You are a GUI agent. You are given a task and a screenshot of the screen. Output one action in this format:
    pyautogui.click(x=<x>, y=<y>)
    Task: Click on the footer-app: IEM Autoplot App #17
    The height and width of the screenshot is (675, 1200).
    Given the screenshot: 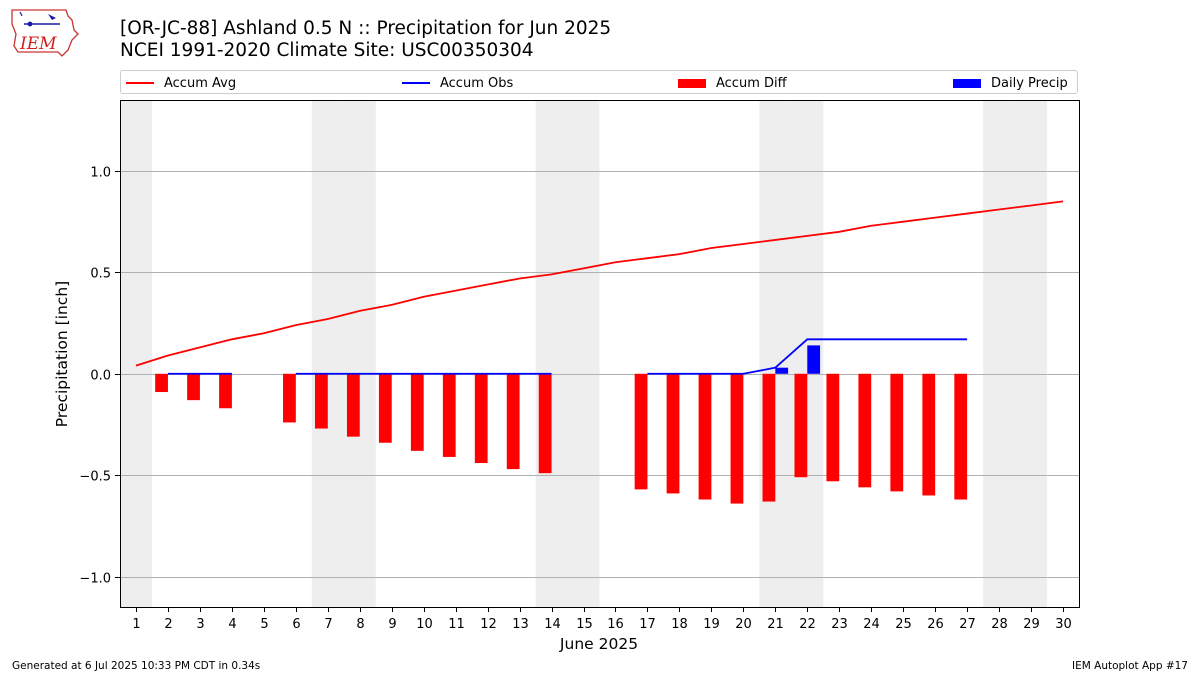 What is the action you would take?
    pyautogui.click(x=1130, y=666)
    